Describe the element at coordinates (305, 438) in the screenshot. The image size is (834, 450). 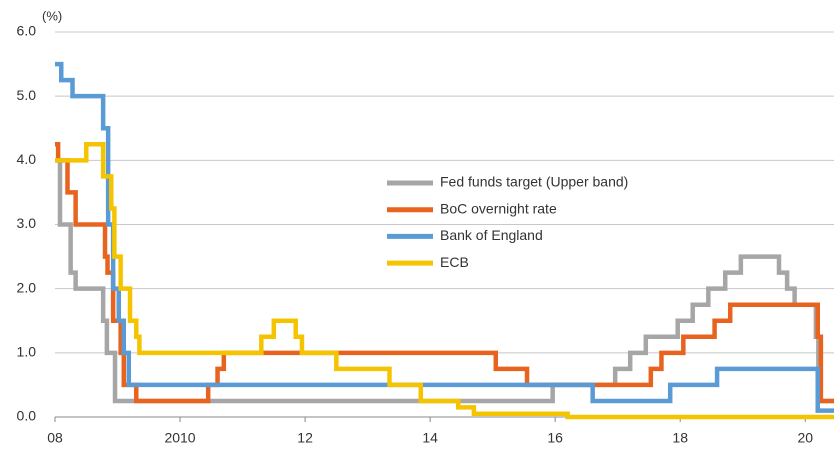
I see `x-tick-label: 12` at that location.